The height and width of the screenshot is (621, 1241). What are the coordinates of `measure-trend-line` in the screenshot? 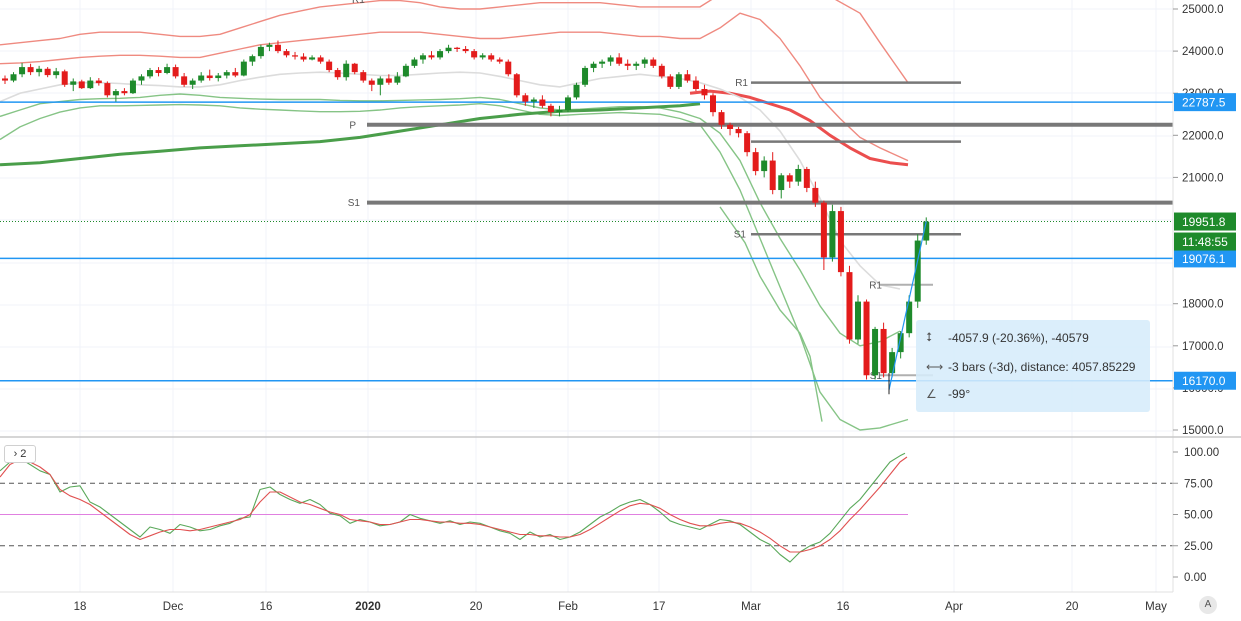 It's located at (907, 308).